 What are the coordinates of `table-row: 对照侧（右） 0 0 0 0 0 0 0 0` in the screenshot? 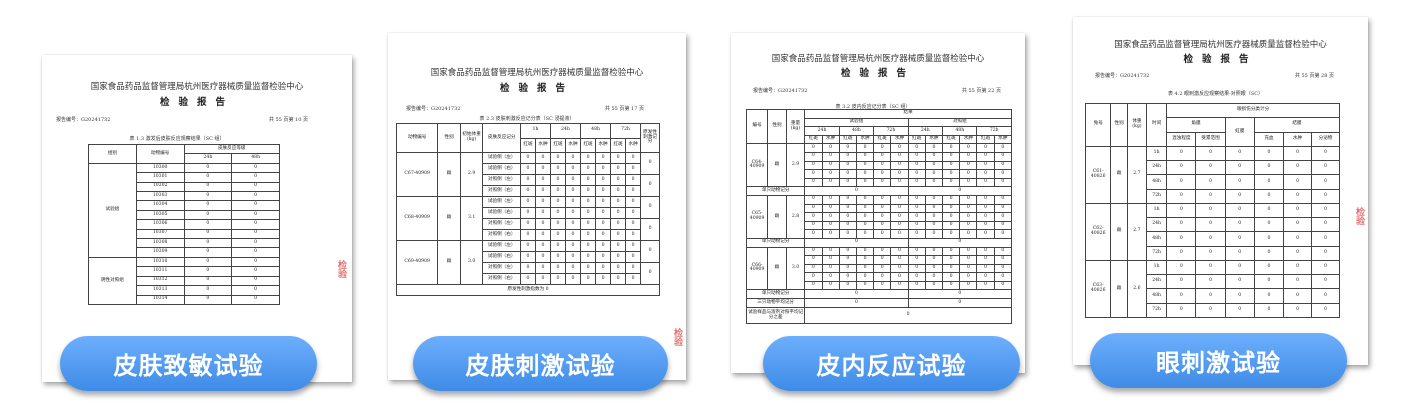 It's located at (528, 191).